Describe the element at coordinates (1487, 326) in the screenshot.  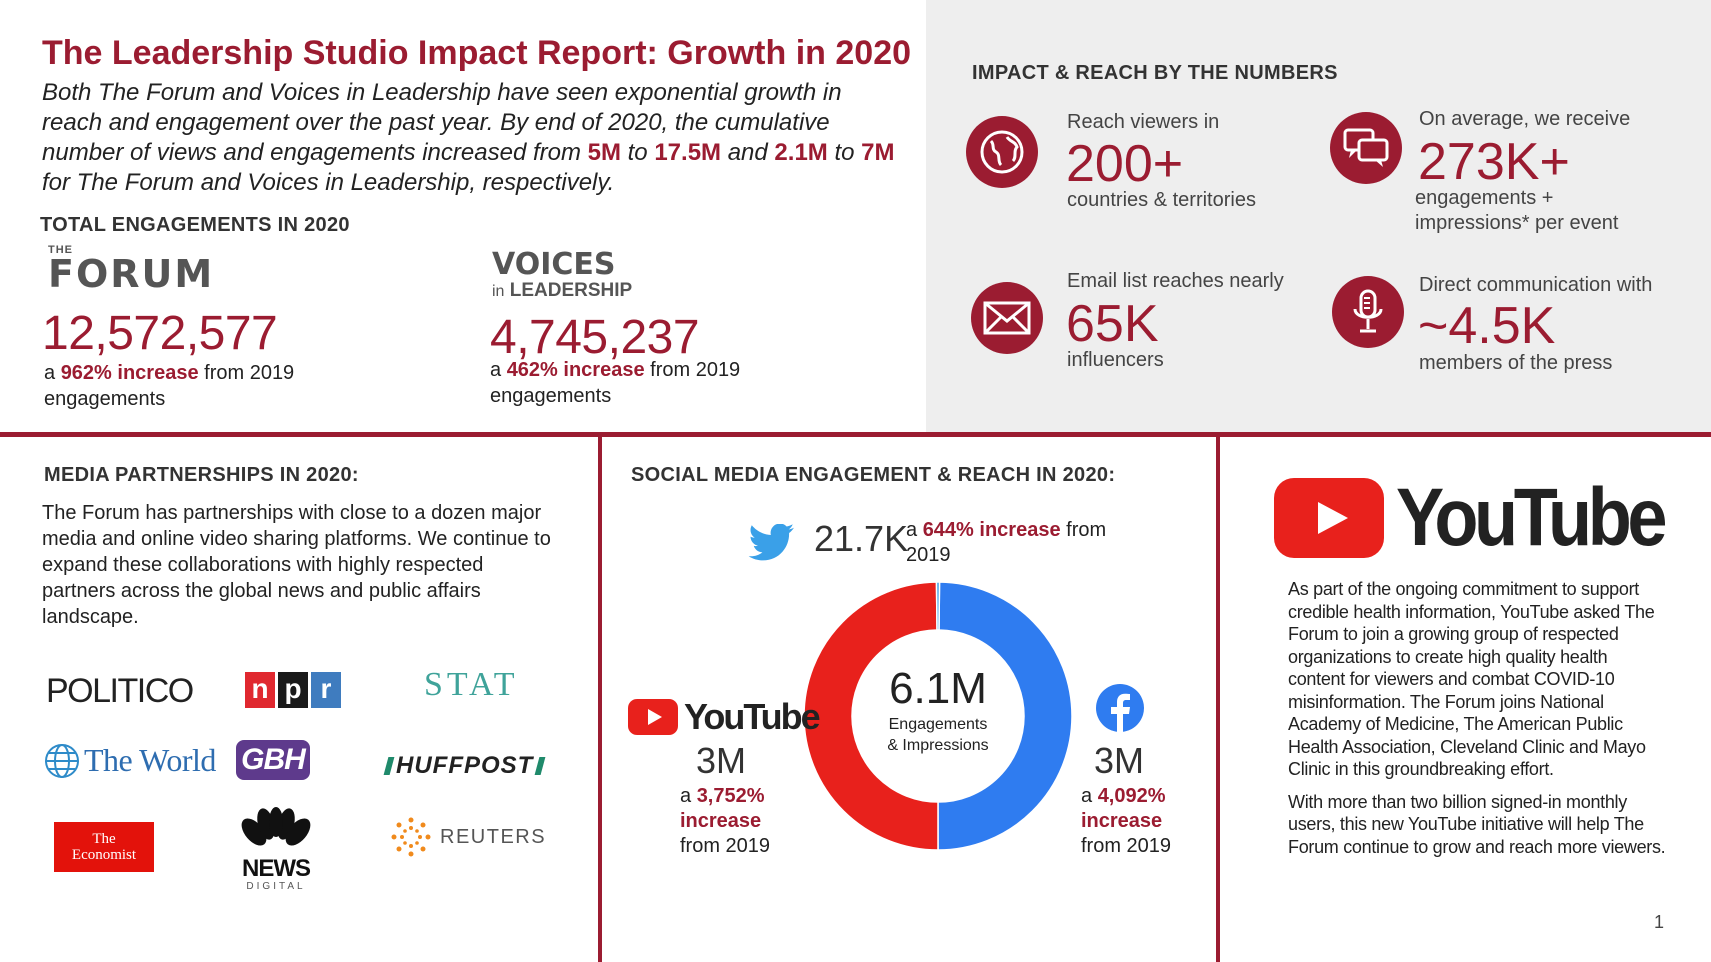
I see `stat-value: ~4.5K` at that location.